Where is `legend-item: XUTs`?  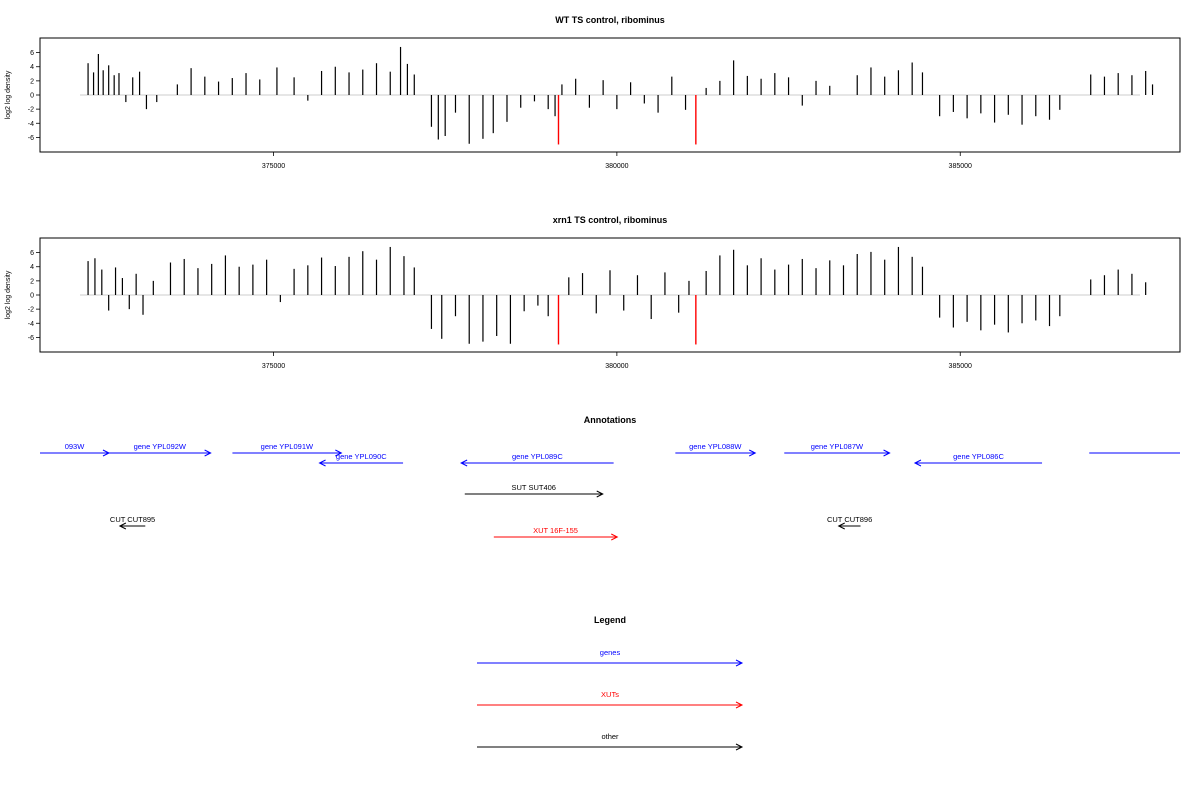
legend-item: XUTs is located at coordinates (610, 699).